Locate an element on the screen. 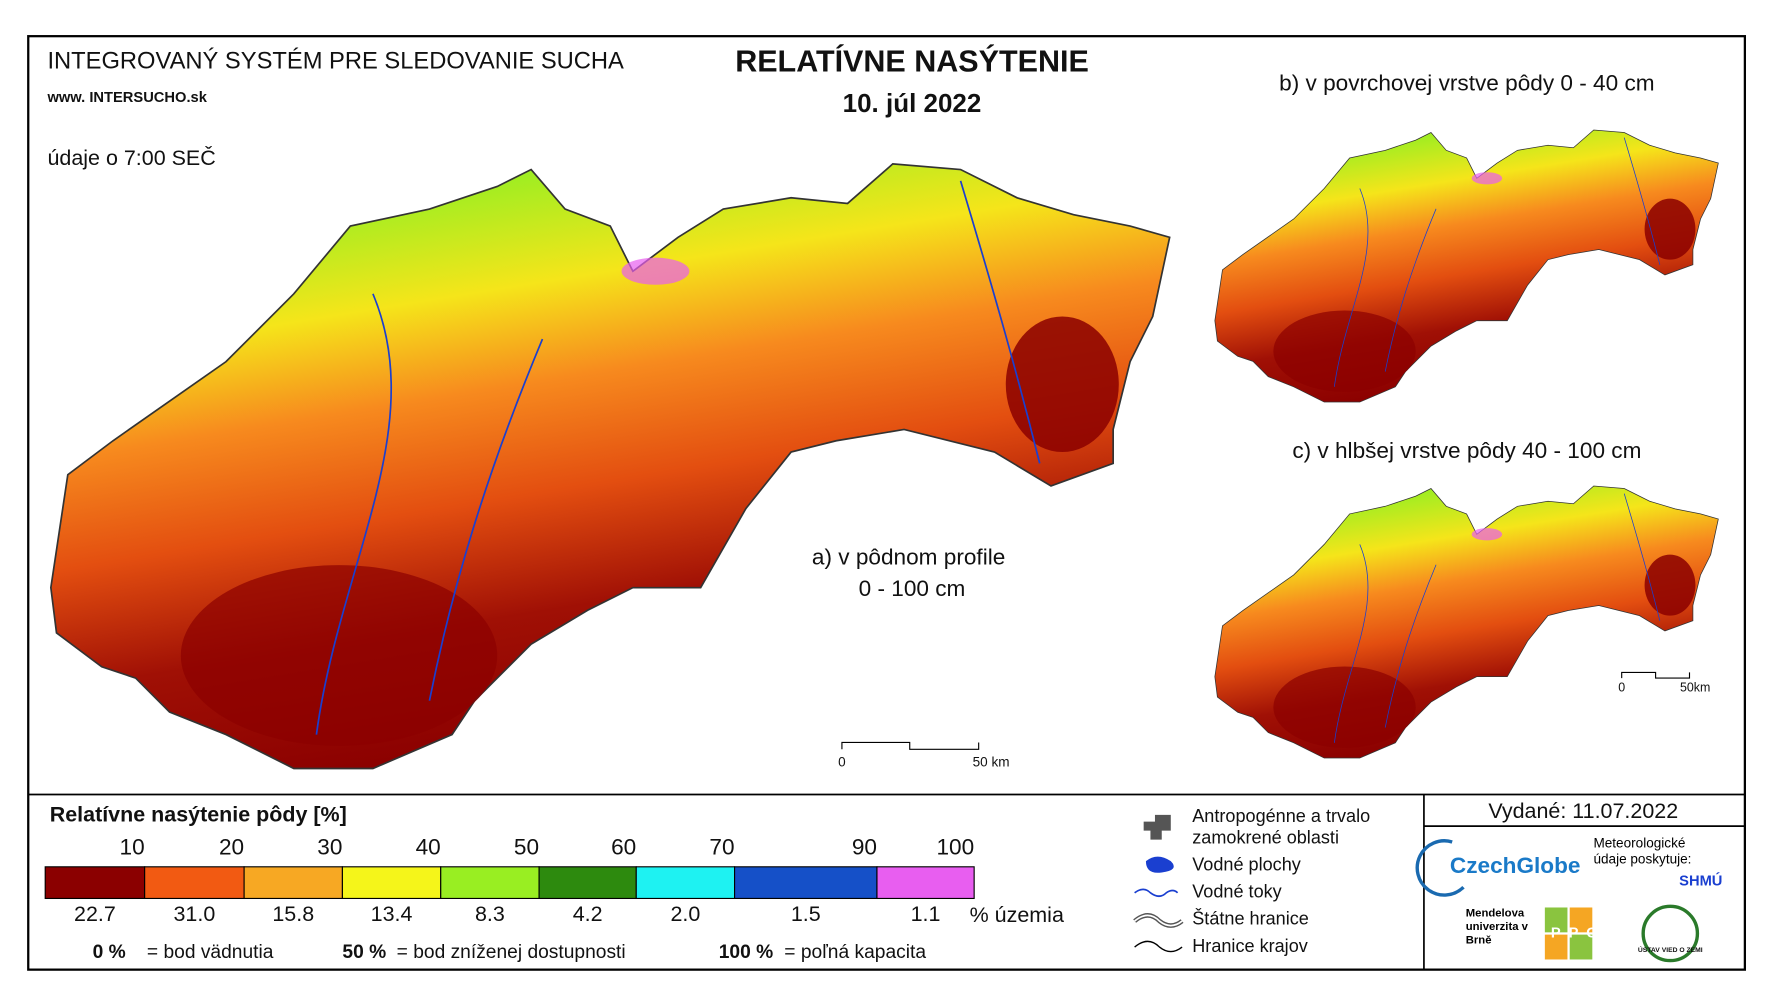 Image resolution: width=1772 pixels, height=1003 pixels. legend-title: Relatívne nasýtenie pôdy [%] is located at coordinates (198, 815).